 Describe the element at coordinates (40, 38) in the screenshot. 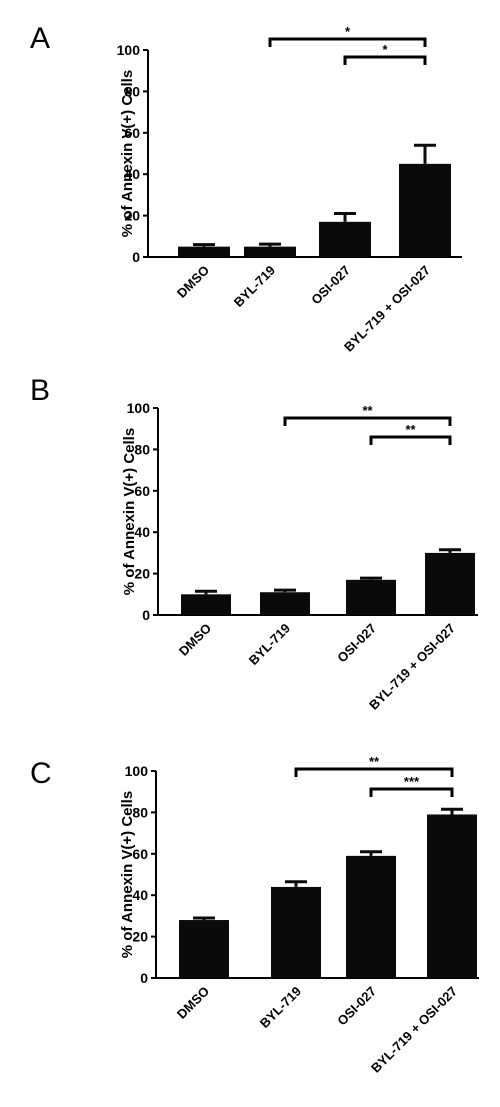

I see `panel-label: A` at that location.